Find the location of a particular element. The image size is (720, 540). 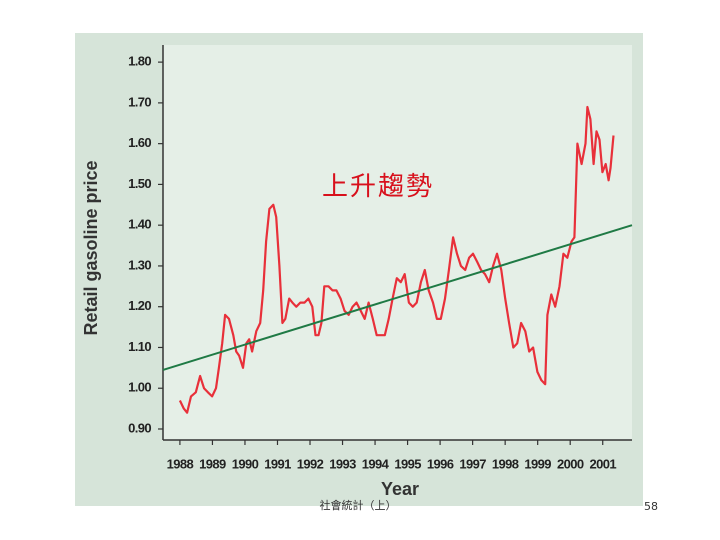

x-tick-label: 1989 is located at coordinates (212, 463).